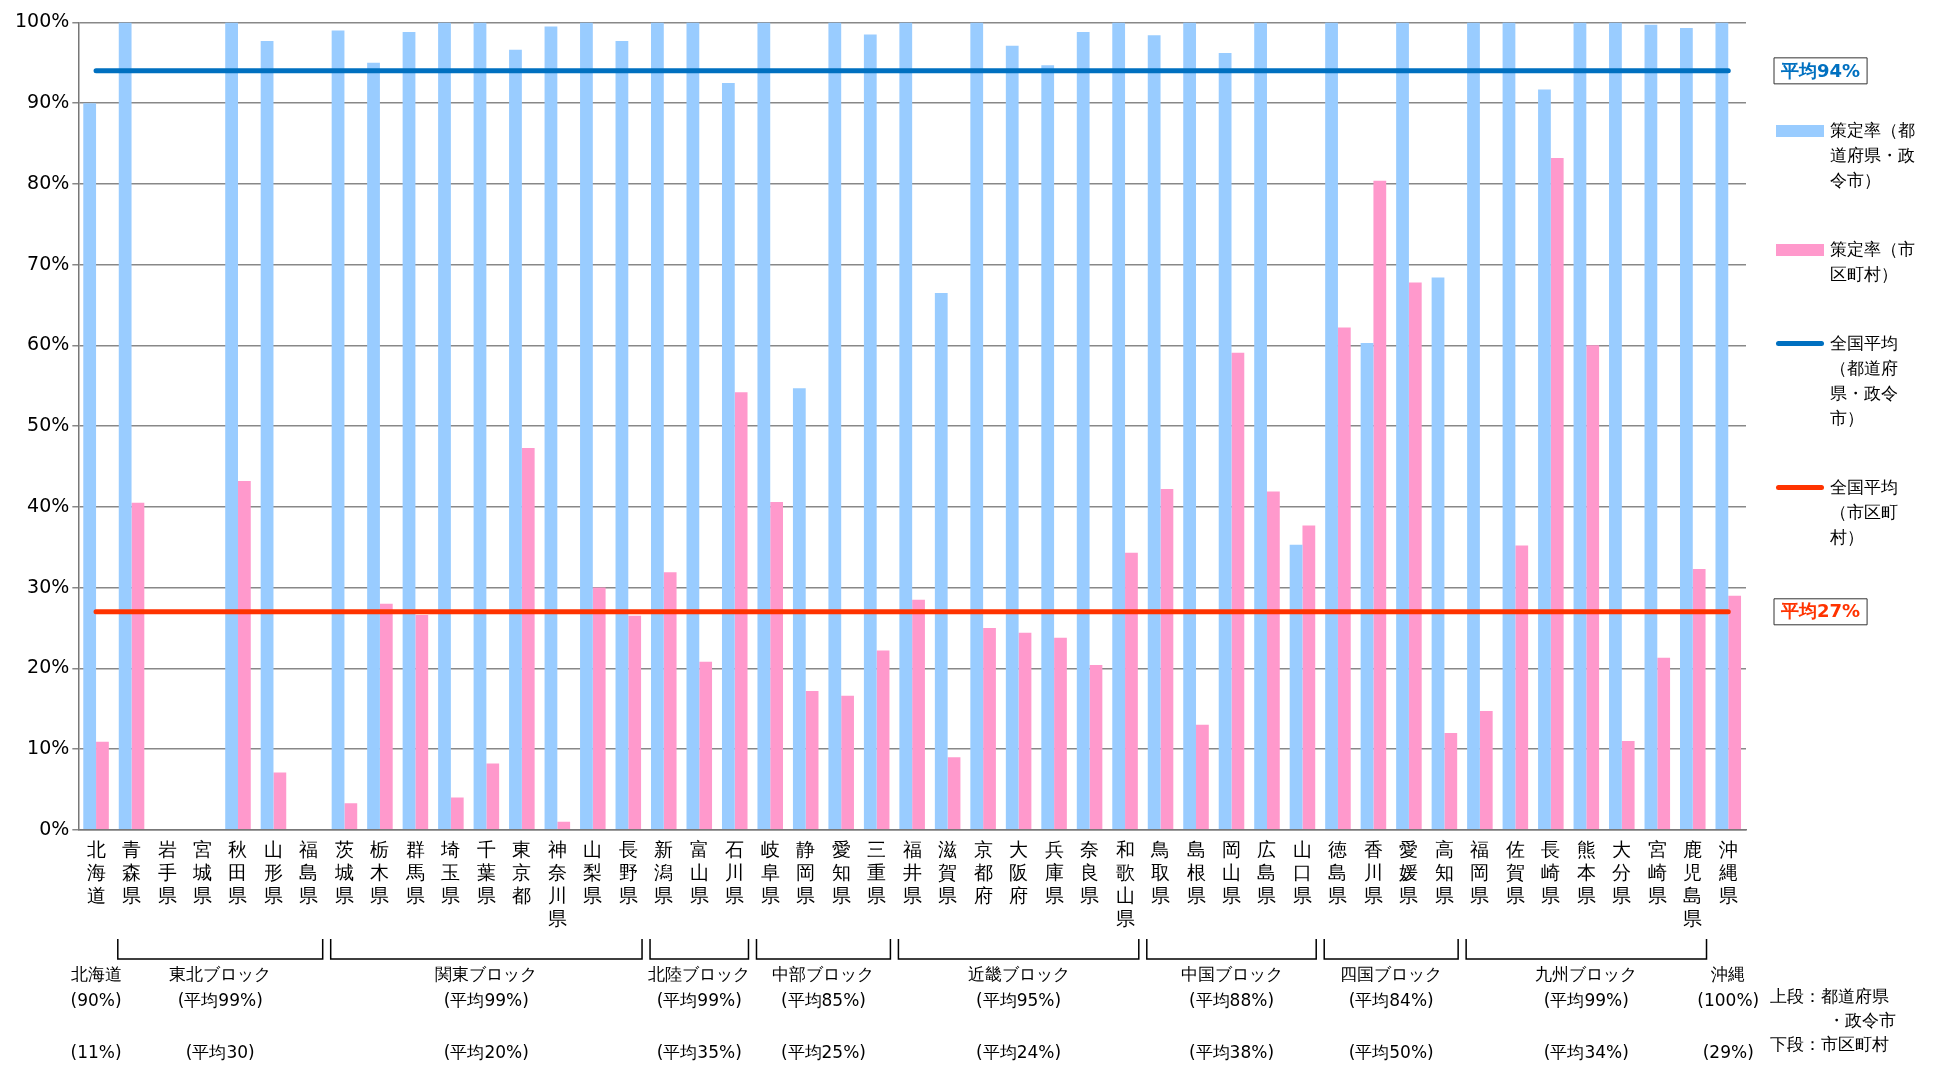  I want to click on x-tick-label: 石川県, so click(735, 872).